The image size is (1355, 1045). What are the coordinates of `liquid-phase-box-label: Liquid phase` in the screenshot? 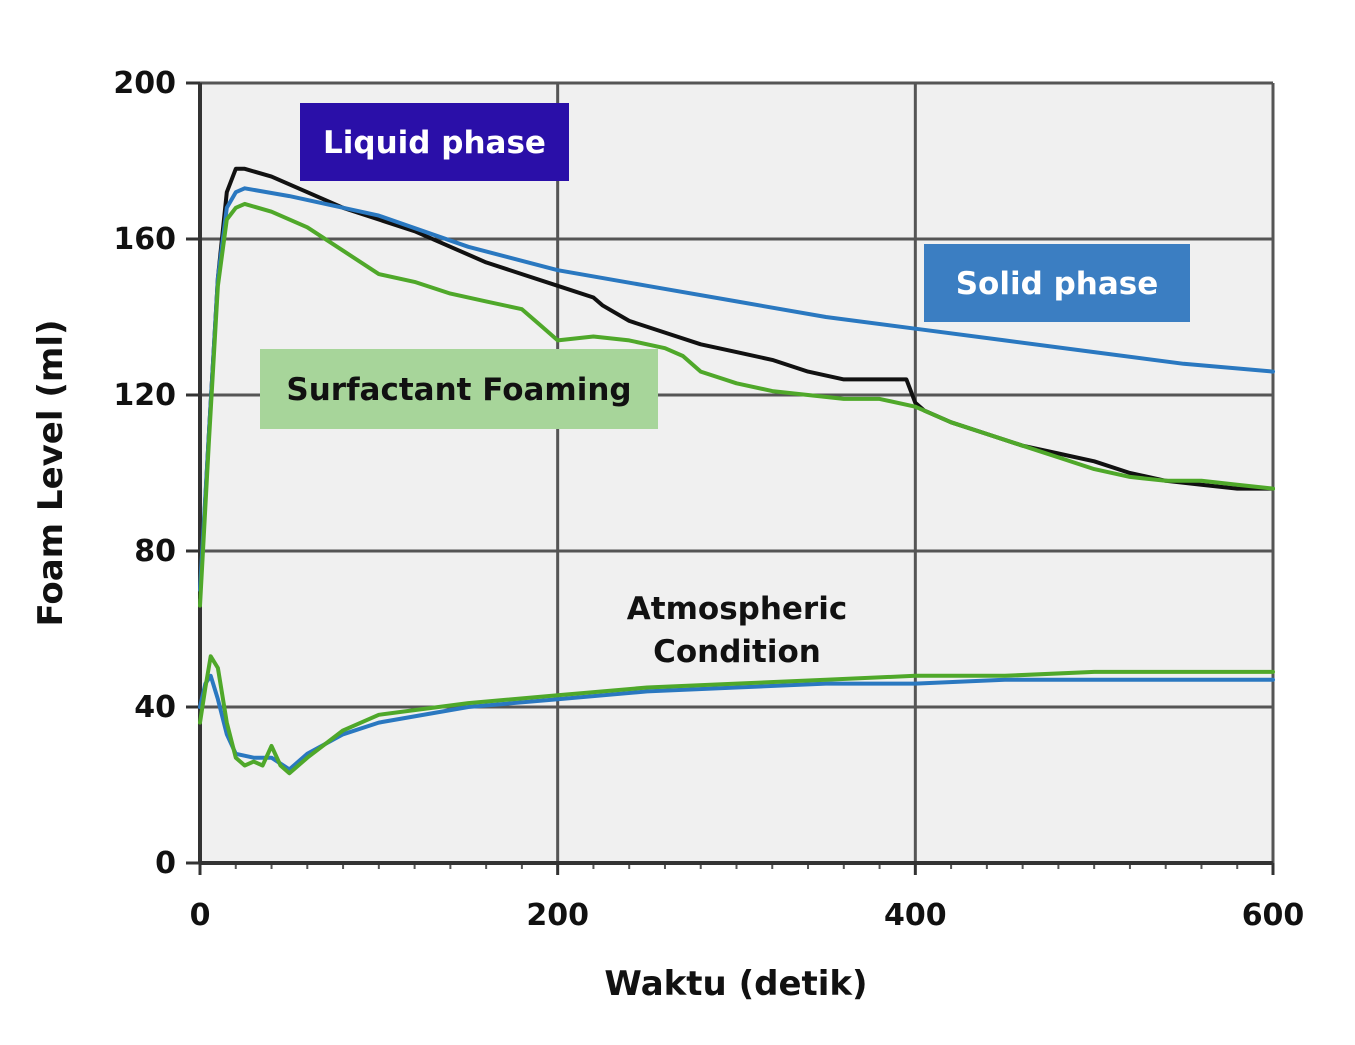 It's located at (434, 143).